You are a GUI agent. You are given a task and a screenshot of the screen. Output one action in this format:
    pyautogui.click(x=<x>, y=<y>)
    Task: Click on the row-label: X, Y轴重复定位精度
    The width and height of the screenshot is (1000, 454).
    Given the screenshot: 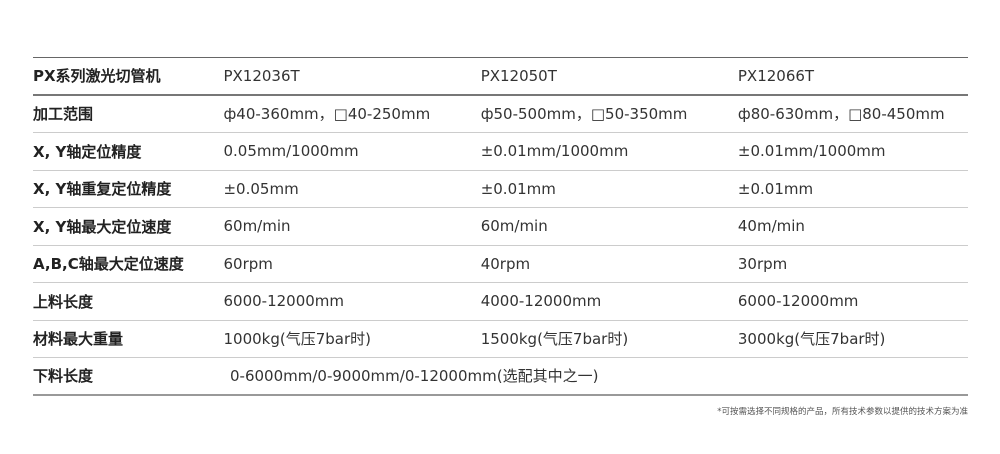 What is the action you would take?
    pyautogui.click(x=102, y=189)
    